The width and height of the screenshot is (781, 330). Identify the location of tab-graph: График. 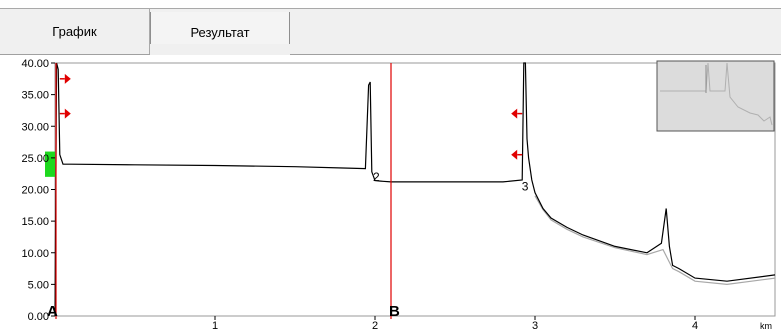
(75, 31).